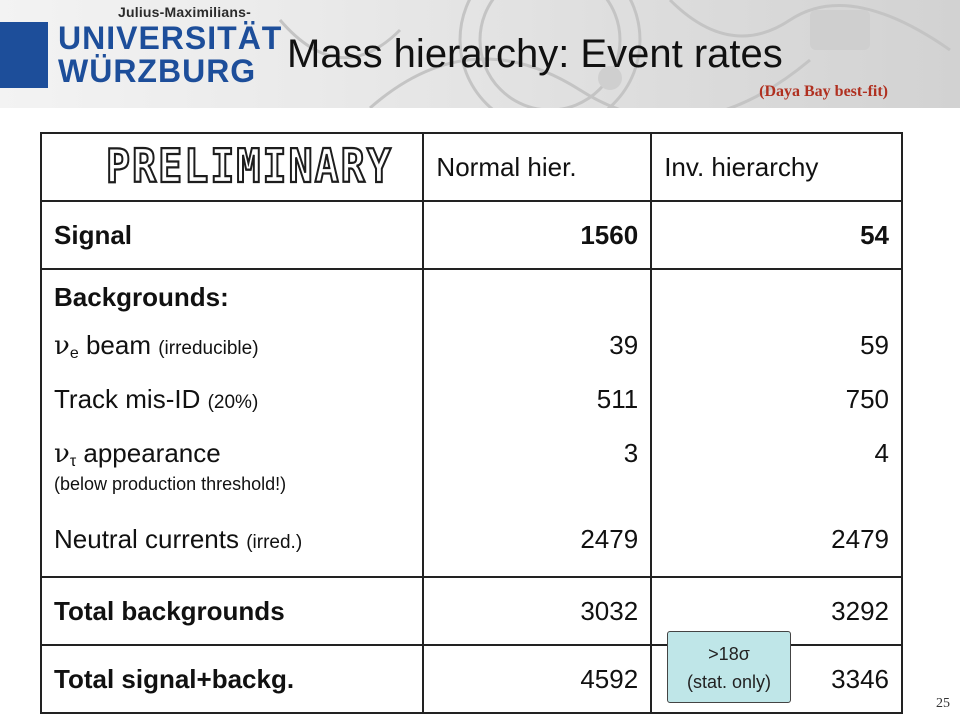 This screenshot has height=720, width=960. I want to click on signal-inverted: 54, so click(776, 235).